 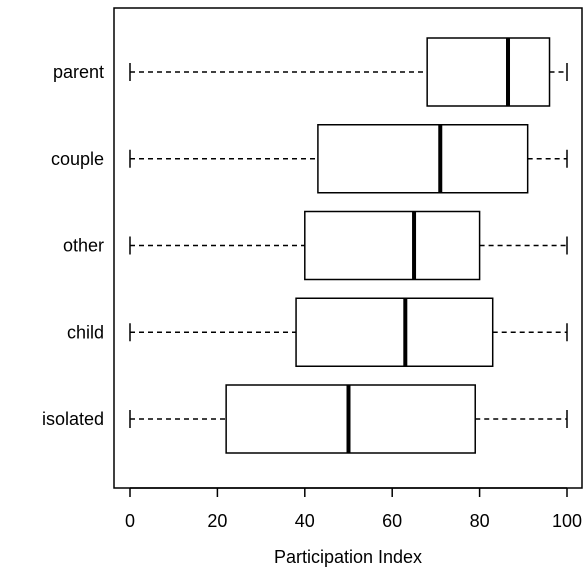 I want to click on x-tick-label: 40, so click(x=305, y=521).